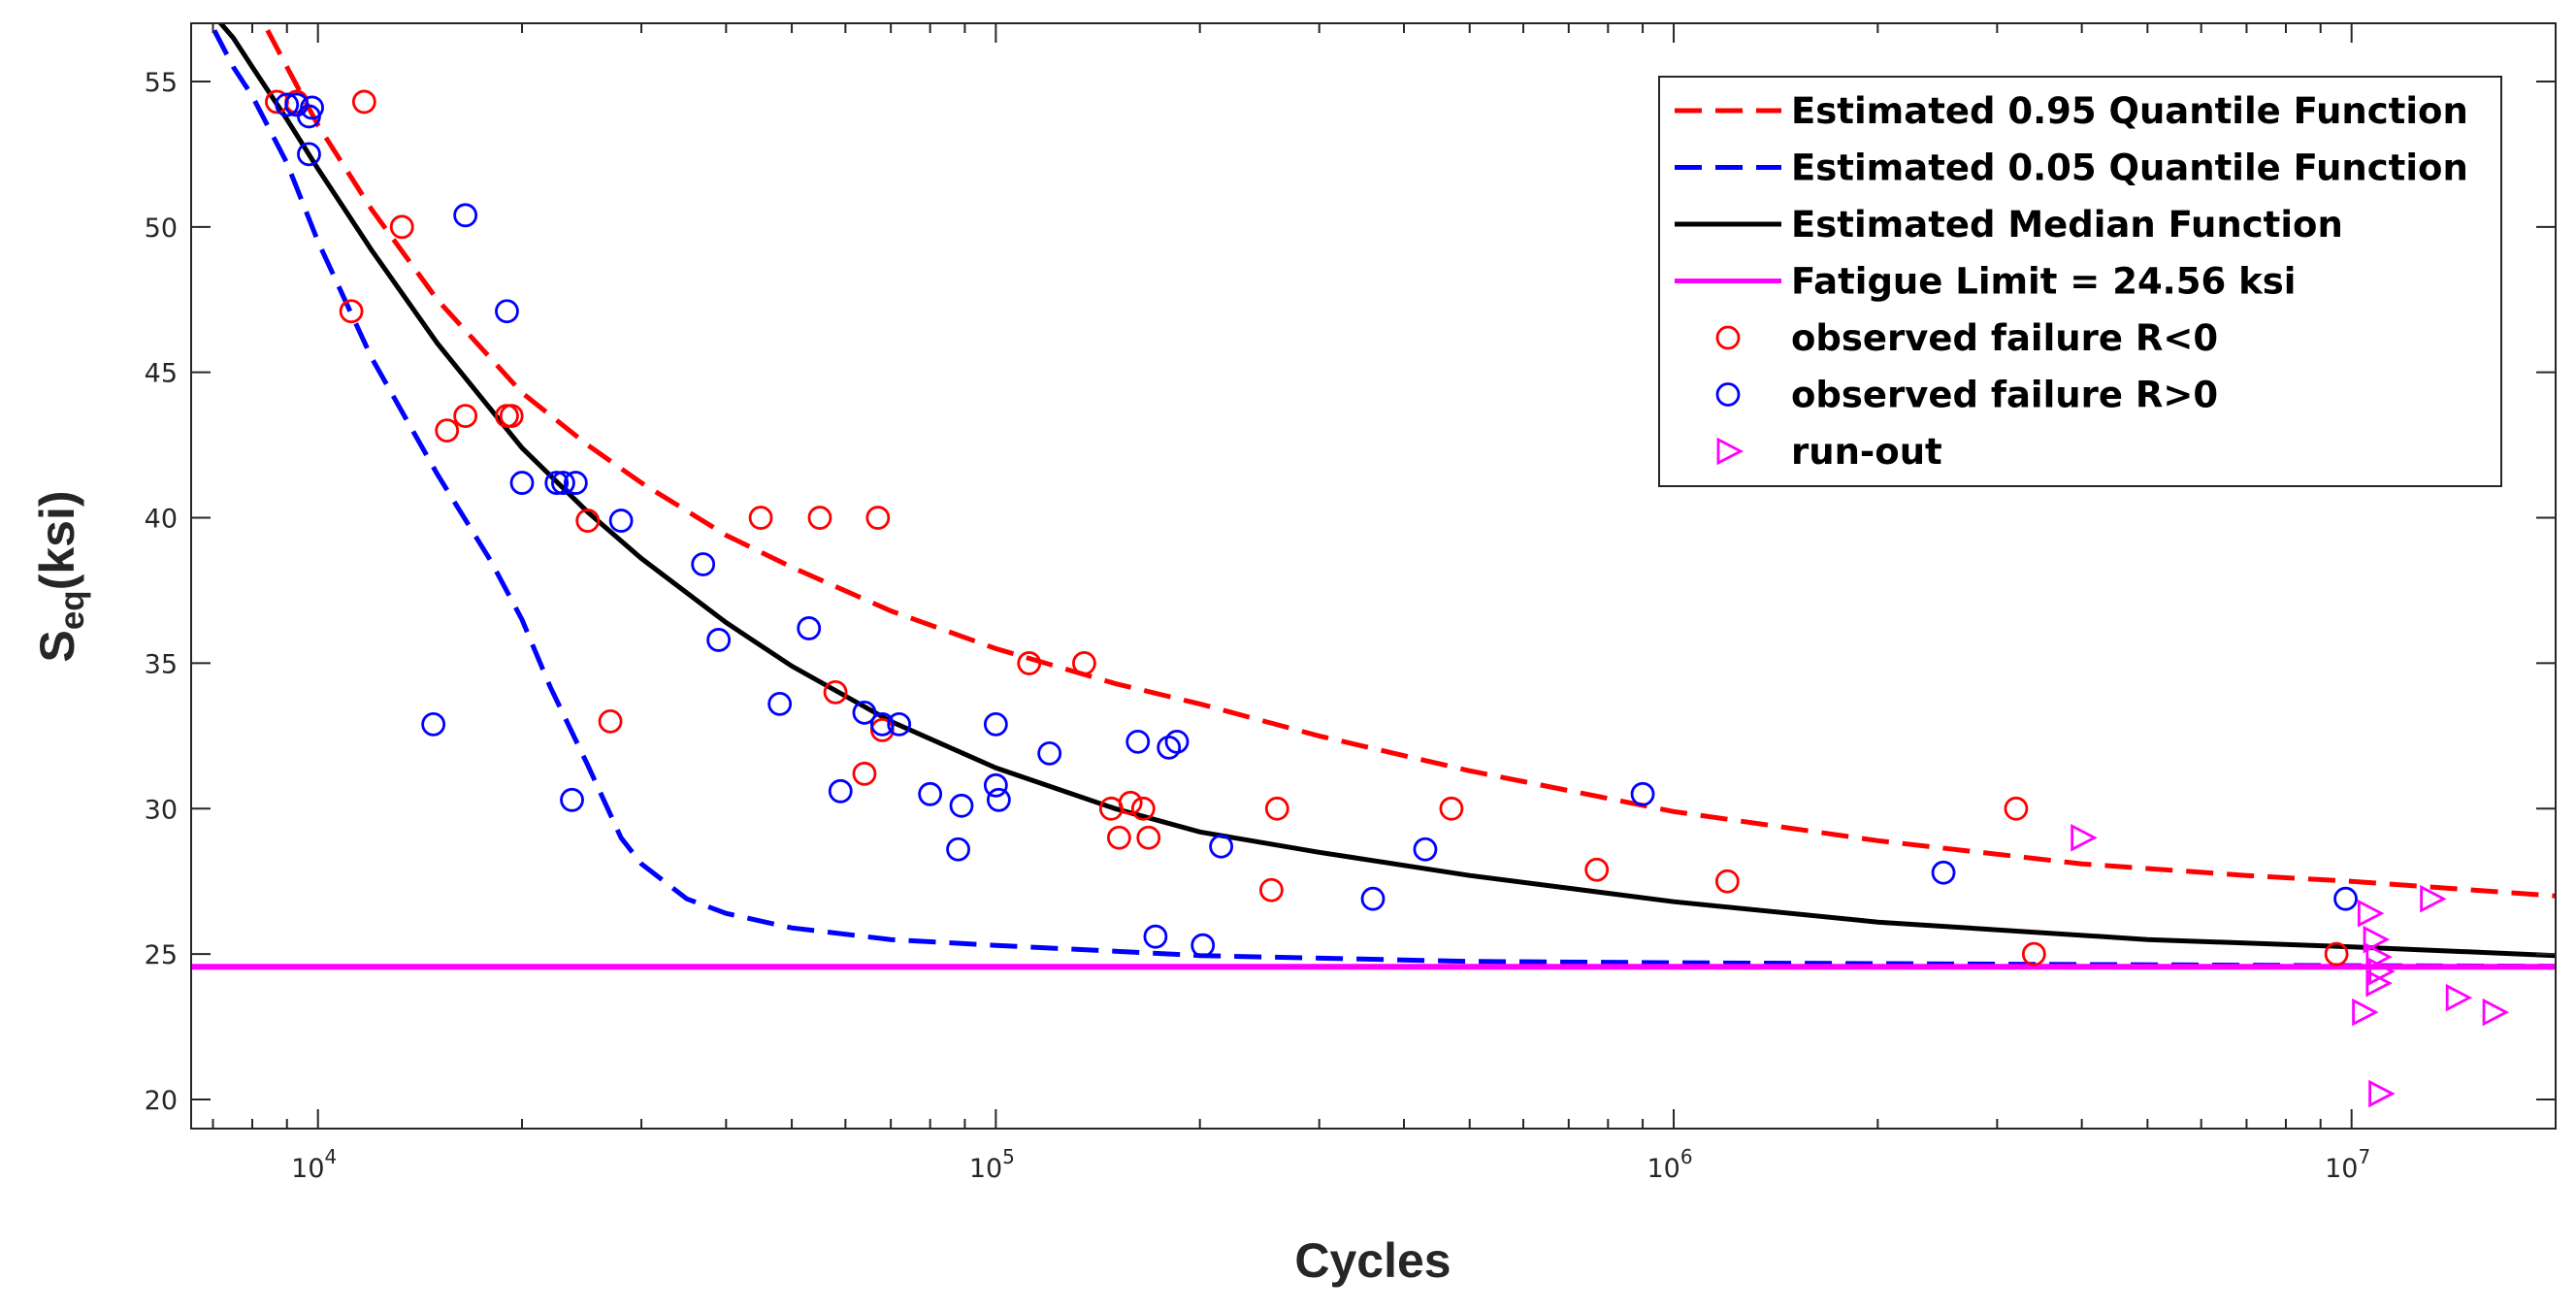 The height and width of the screenshot is (1312, 2576). What do you see at coordinates (2129, 111) in the screenshot?
I see `legend-label: Estimated 0.95 Quantile Function` at bounding box center [2129, 111].